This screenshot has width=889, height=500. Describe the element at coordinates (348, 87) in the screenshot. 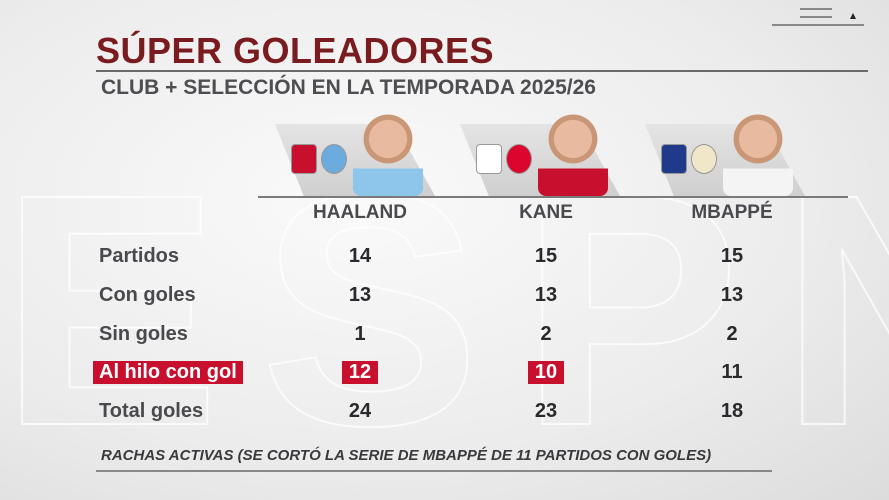

I see `page-subtitle: CLUB + SELECCIÓN EN LA TEMPORADA 2025/26` at that location.